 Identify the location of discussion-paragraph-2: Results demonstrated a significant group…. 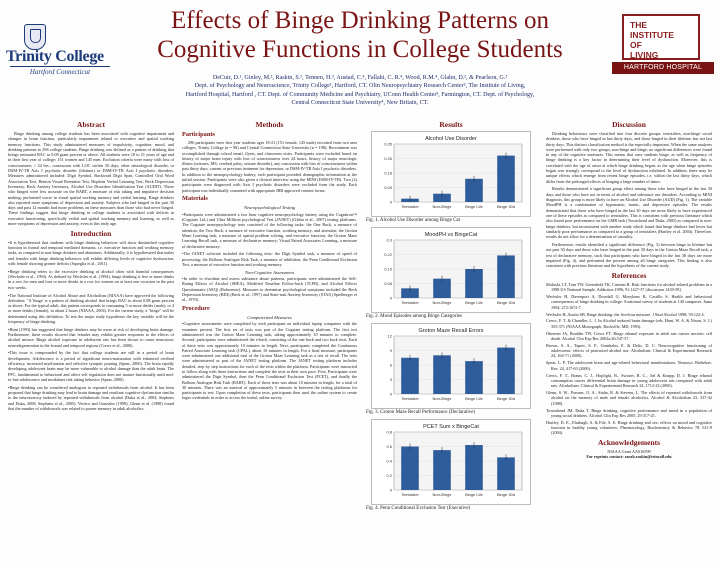
(629, 213).